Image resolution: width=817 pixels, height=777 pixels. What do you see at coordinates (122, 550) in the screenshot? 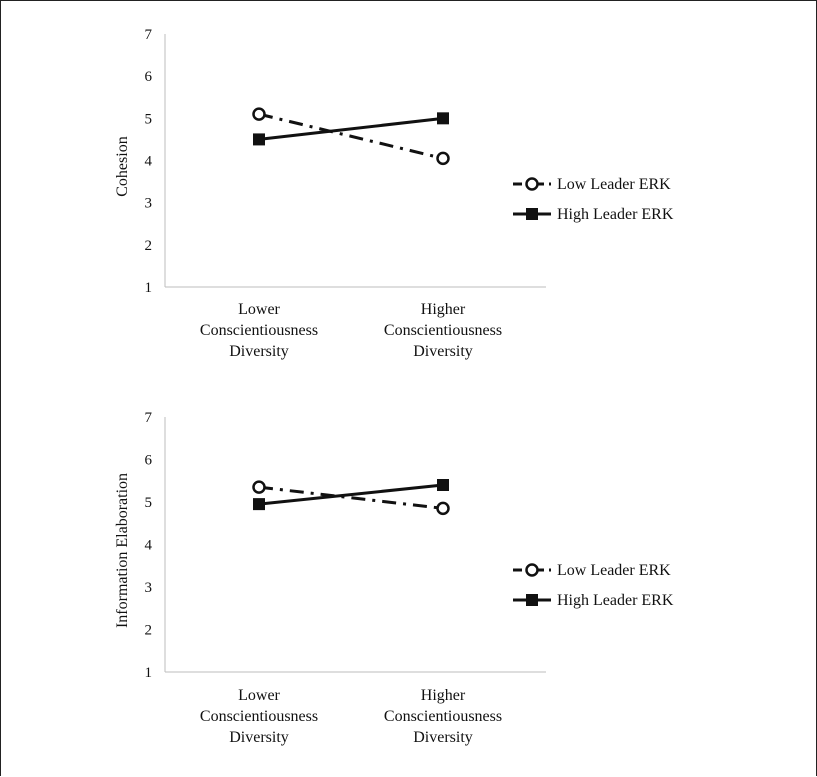
I see `y-axis-title: Information Elaboration` at bounding box center [122, 550].